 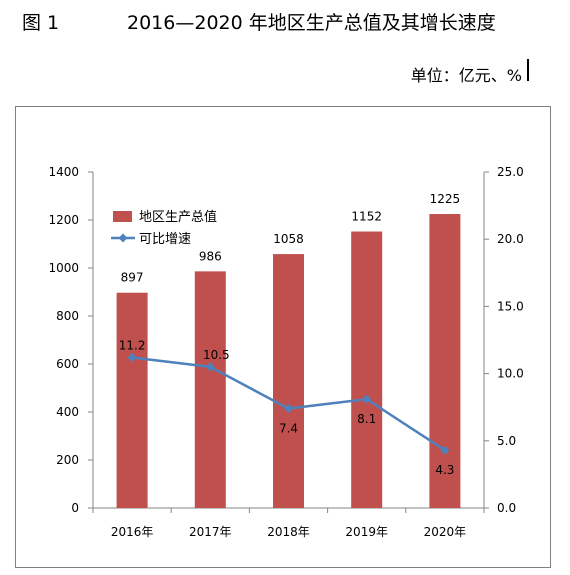 What do you see at coordinates (288, 239) in the screenshot?
I see `gdp-bar-label: 1058` at bounding box center [288, 239].